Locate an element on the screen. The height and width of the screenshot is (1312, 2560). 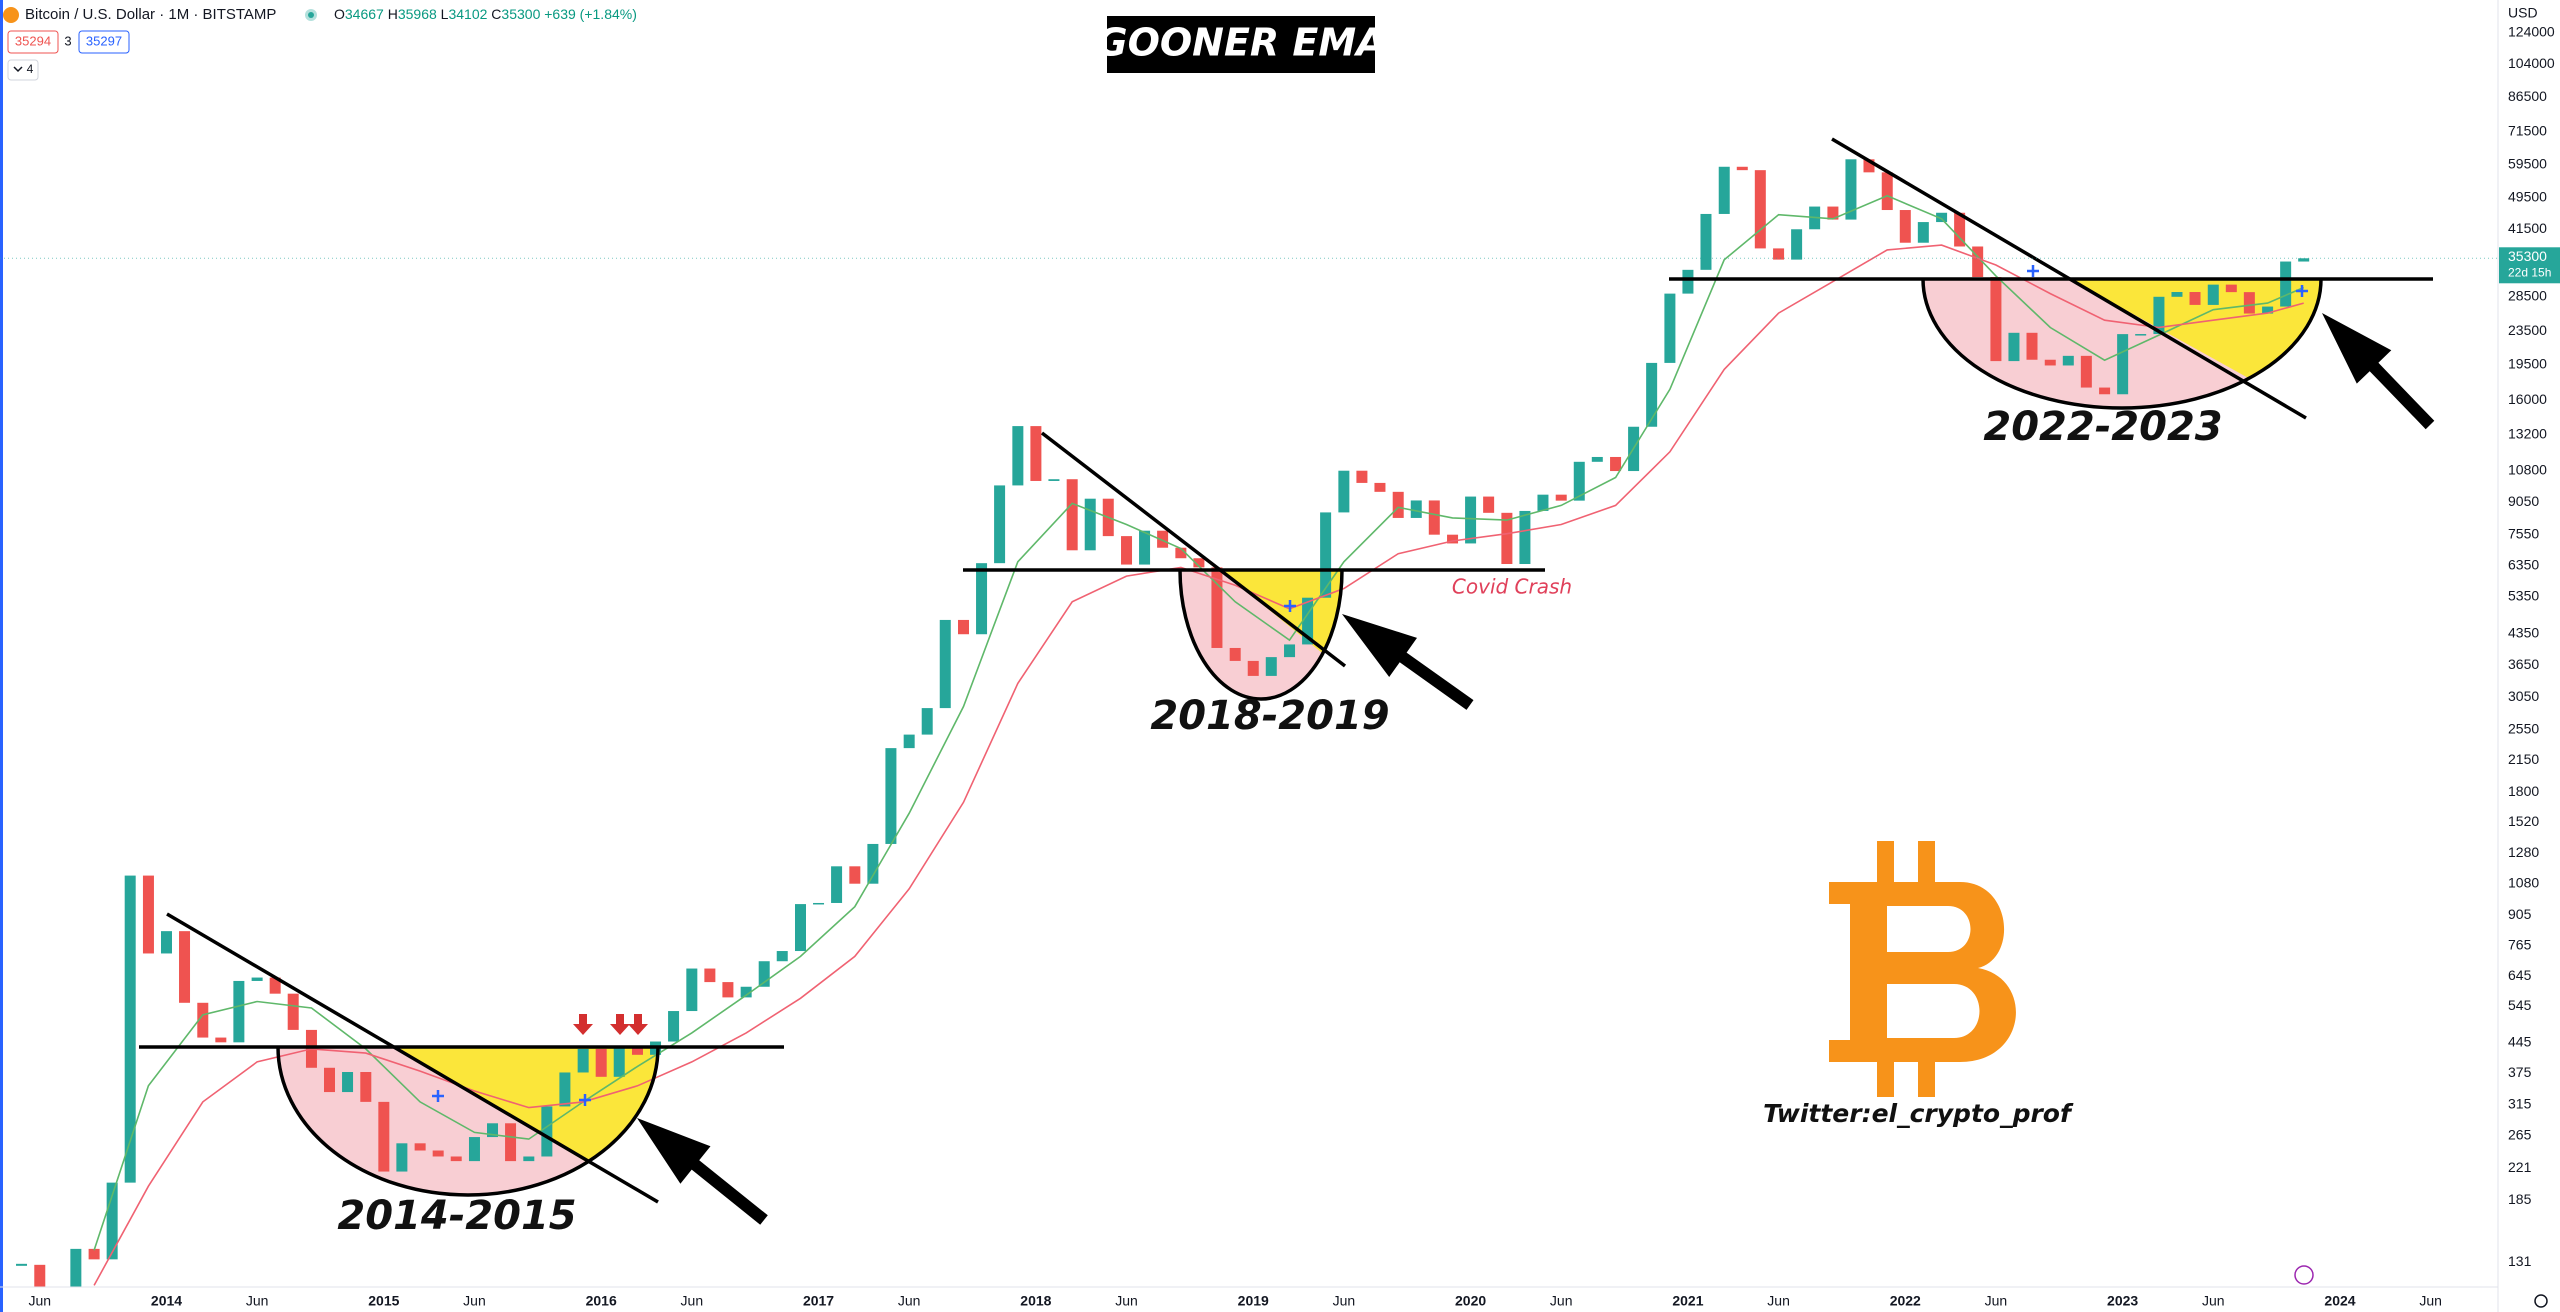
ohlc-value: 34667 is located at coordinates (364, 14).